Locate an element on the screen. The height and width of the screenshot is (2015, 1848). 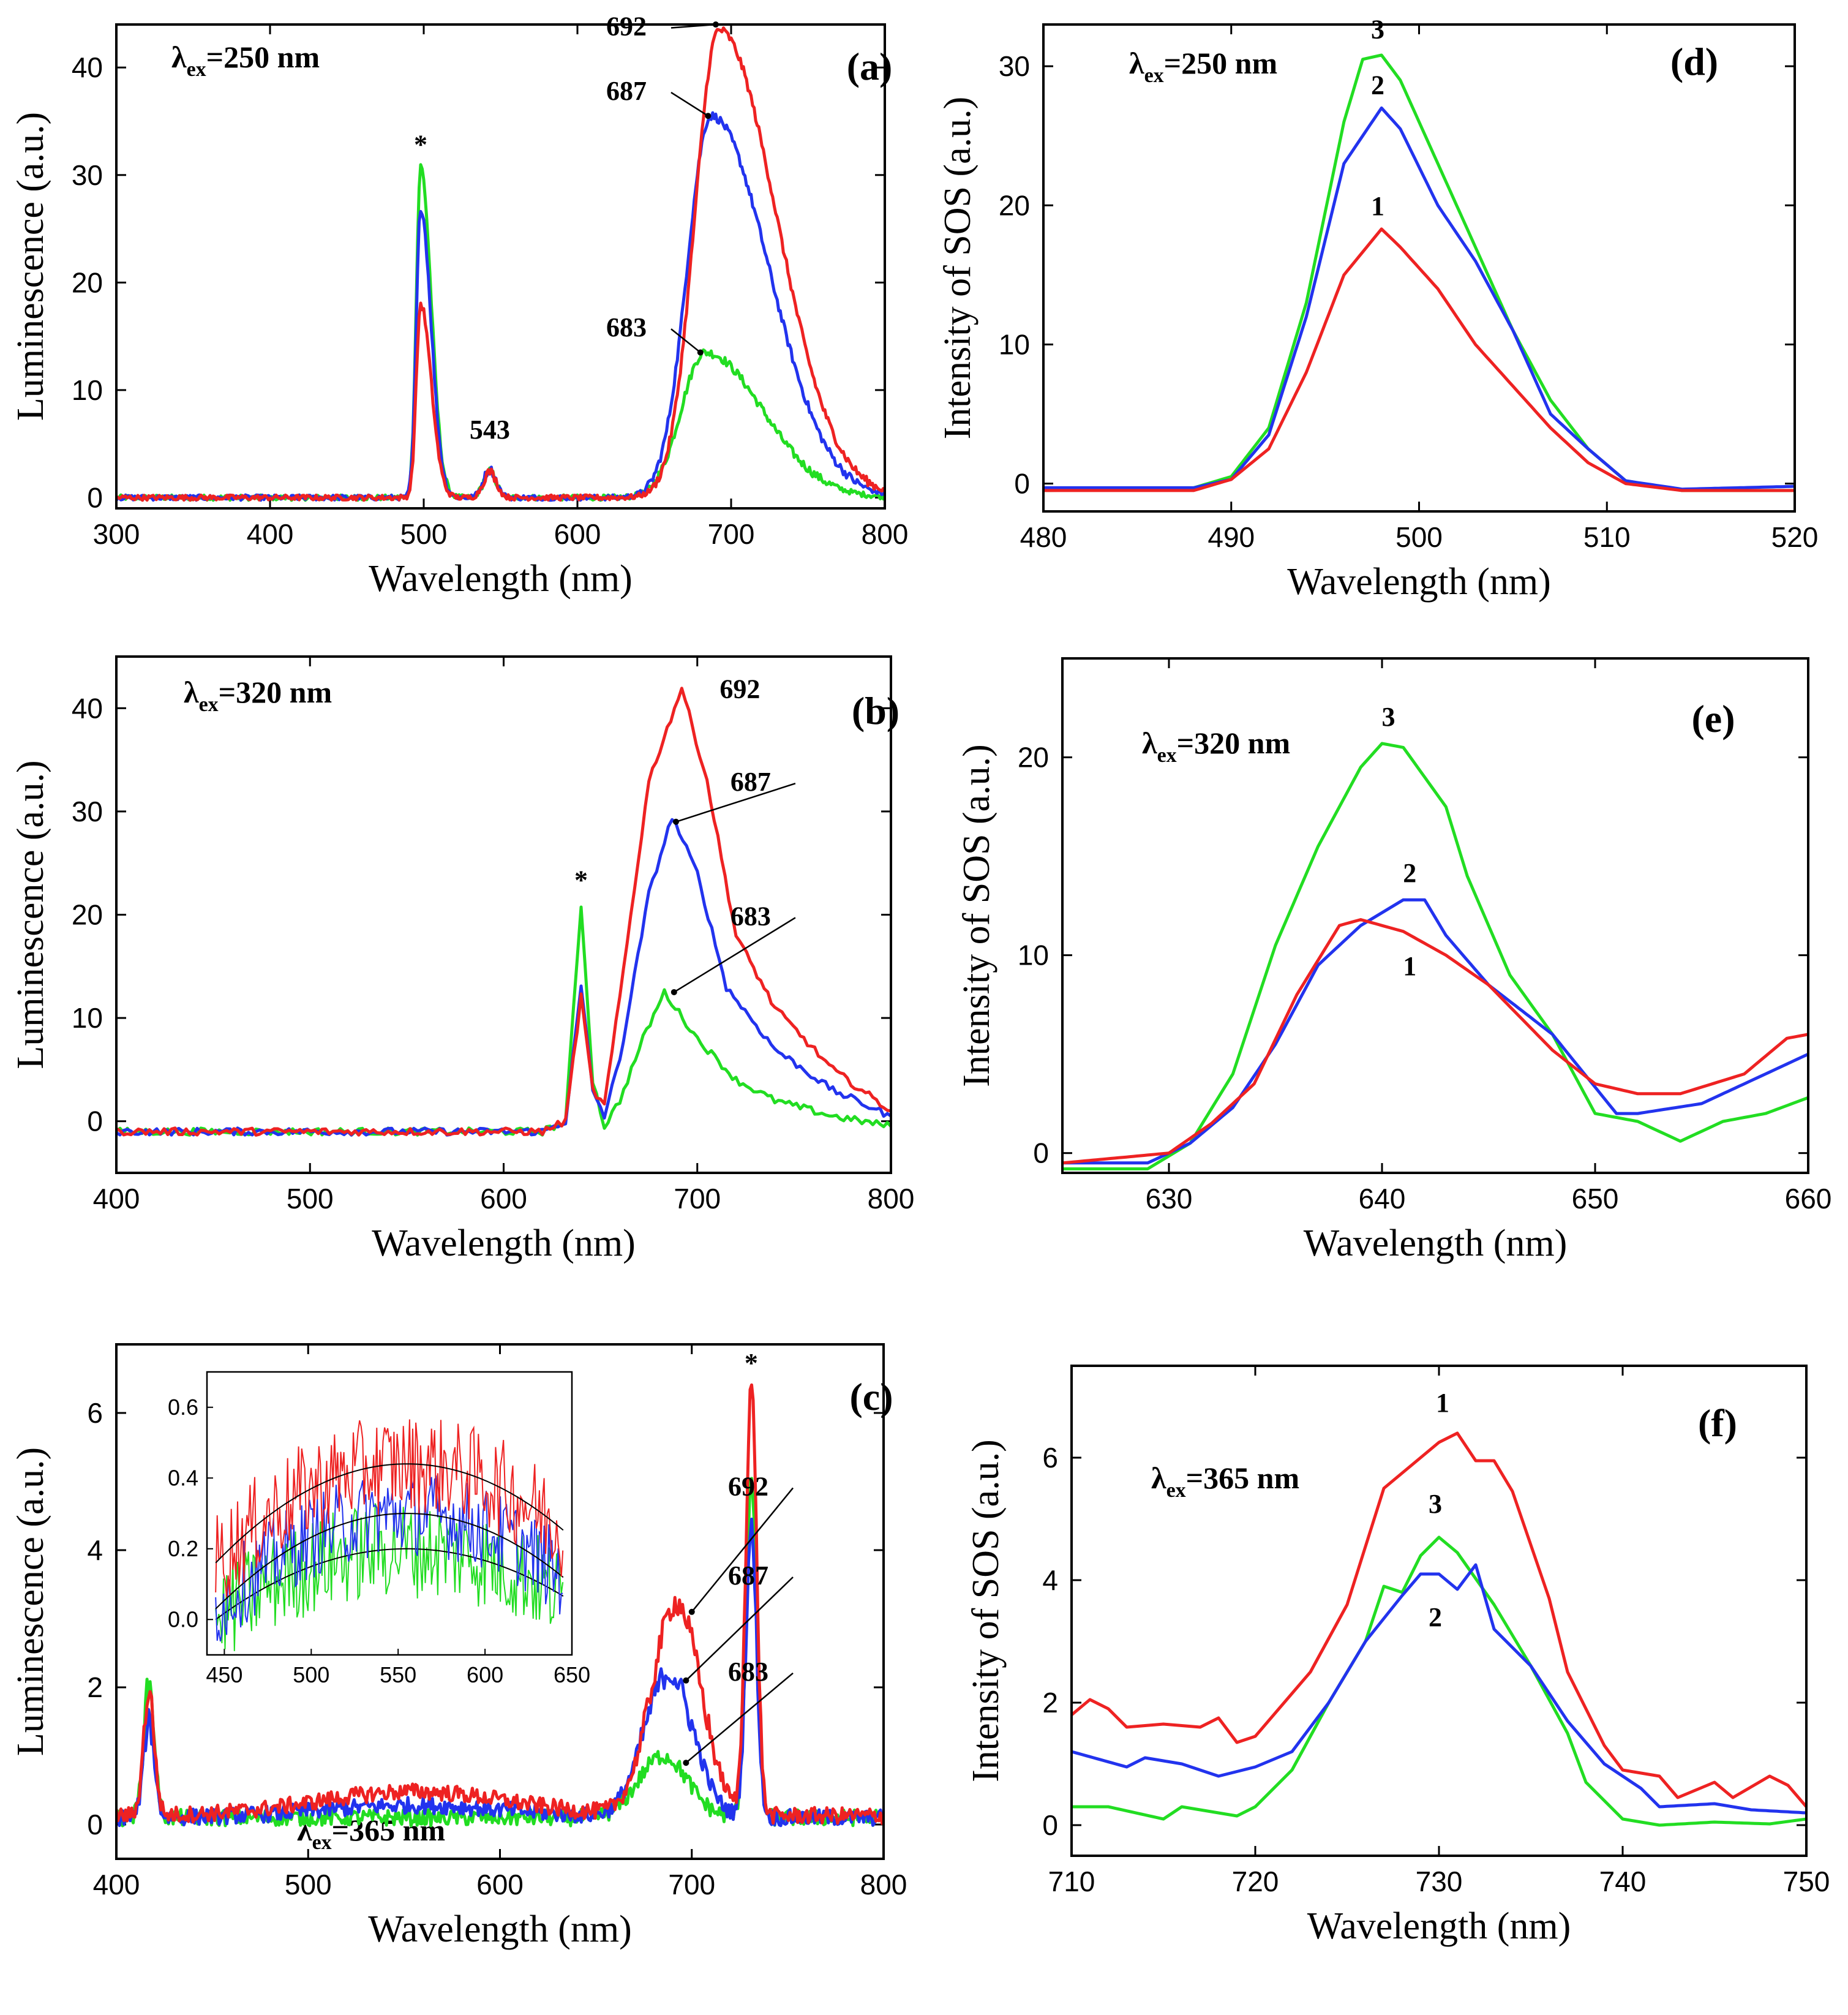
x-tick-label: 490 is located at coordinates (1232, 537).